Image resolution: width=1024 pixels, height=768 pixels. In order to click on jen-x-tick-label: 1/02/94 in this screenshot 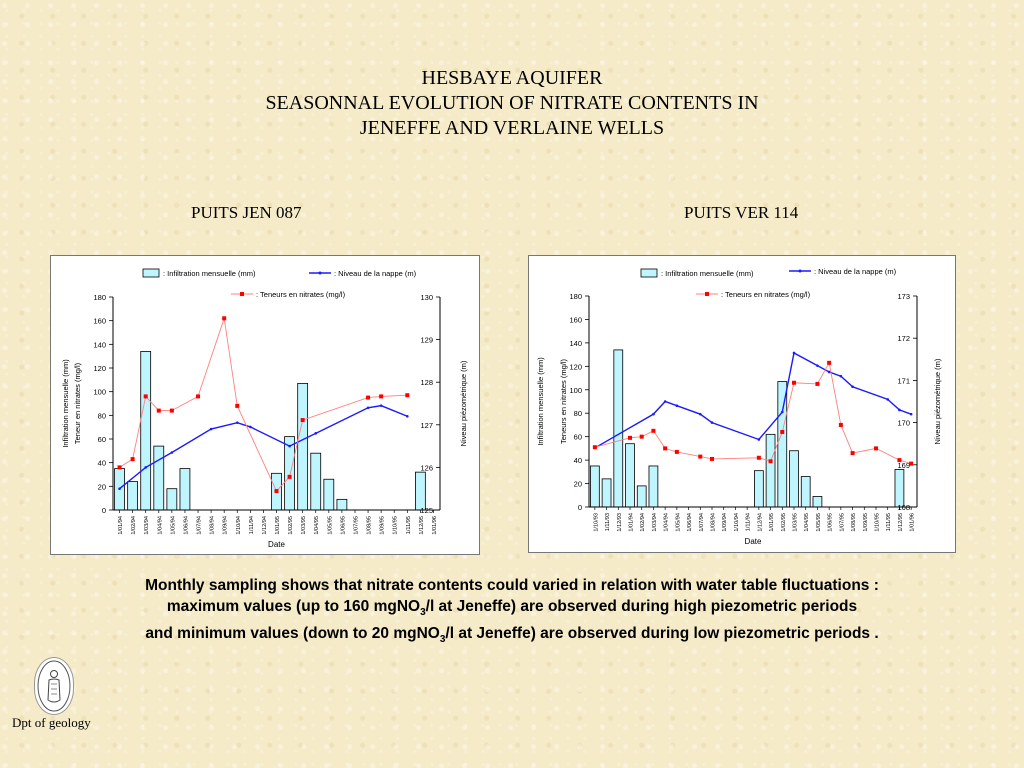, I will do `click(134, 525)`.